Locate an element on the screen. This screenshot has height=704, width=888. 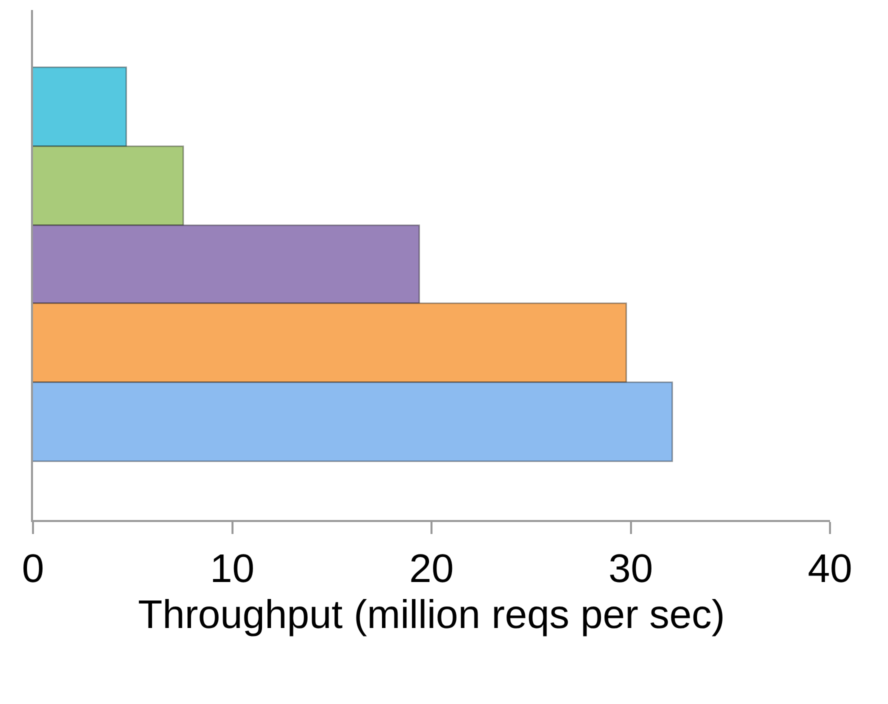
x-tick-label: 0 is located at coordinates (33, 568).